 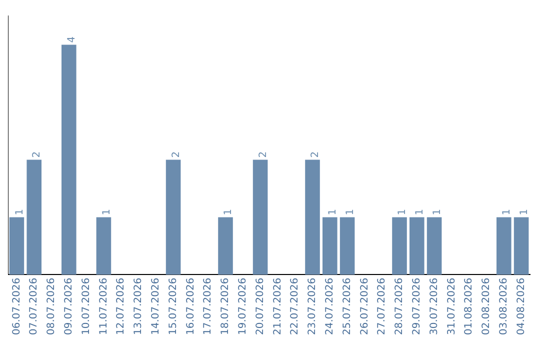 I want to click on x-tick-label: 18.07.2026, so click(x=226, y=307).